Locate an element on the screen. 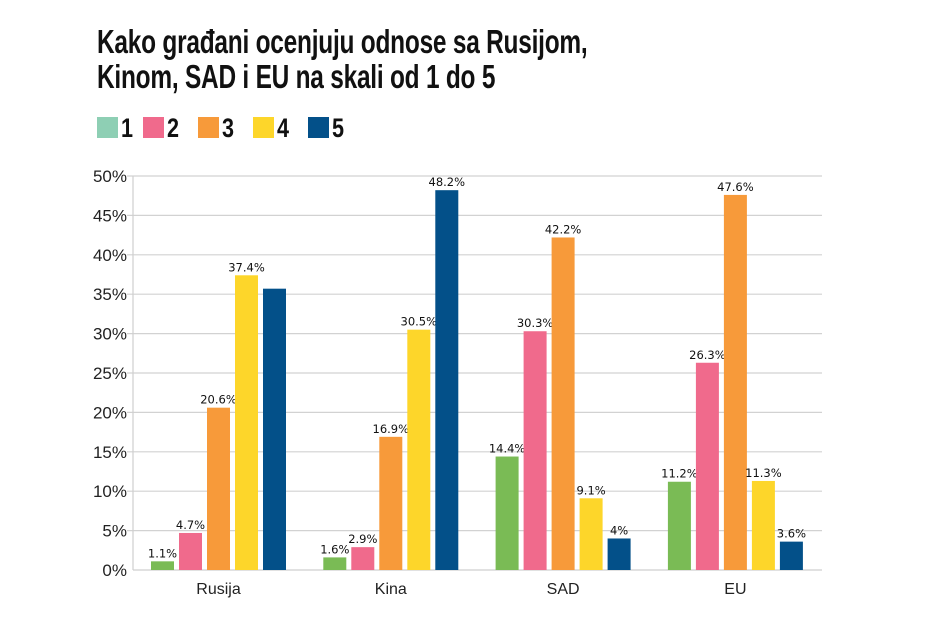  data-label: 4% is located at coordinates (619, 530).